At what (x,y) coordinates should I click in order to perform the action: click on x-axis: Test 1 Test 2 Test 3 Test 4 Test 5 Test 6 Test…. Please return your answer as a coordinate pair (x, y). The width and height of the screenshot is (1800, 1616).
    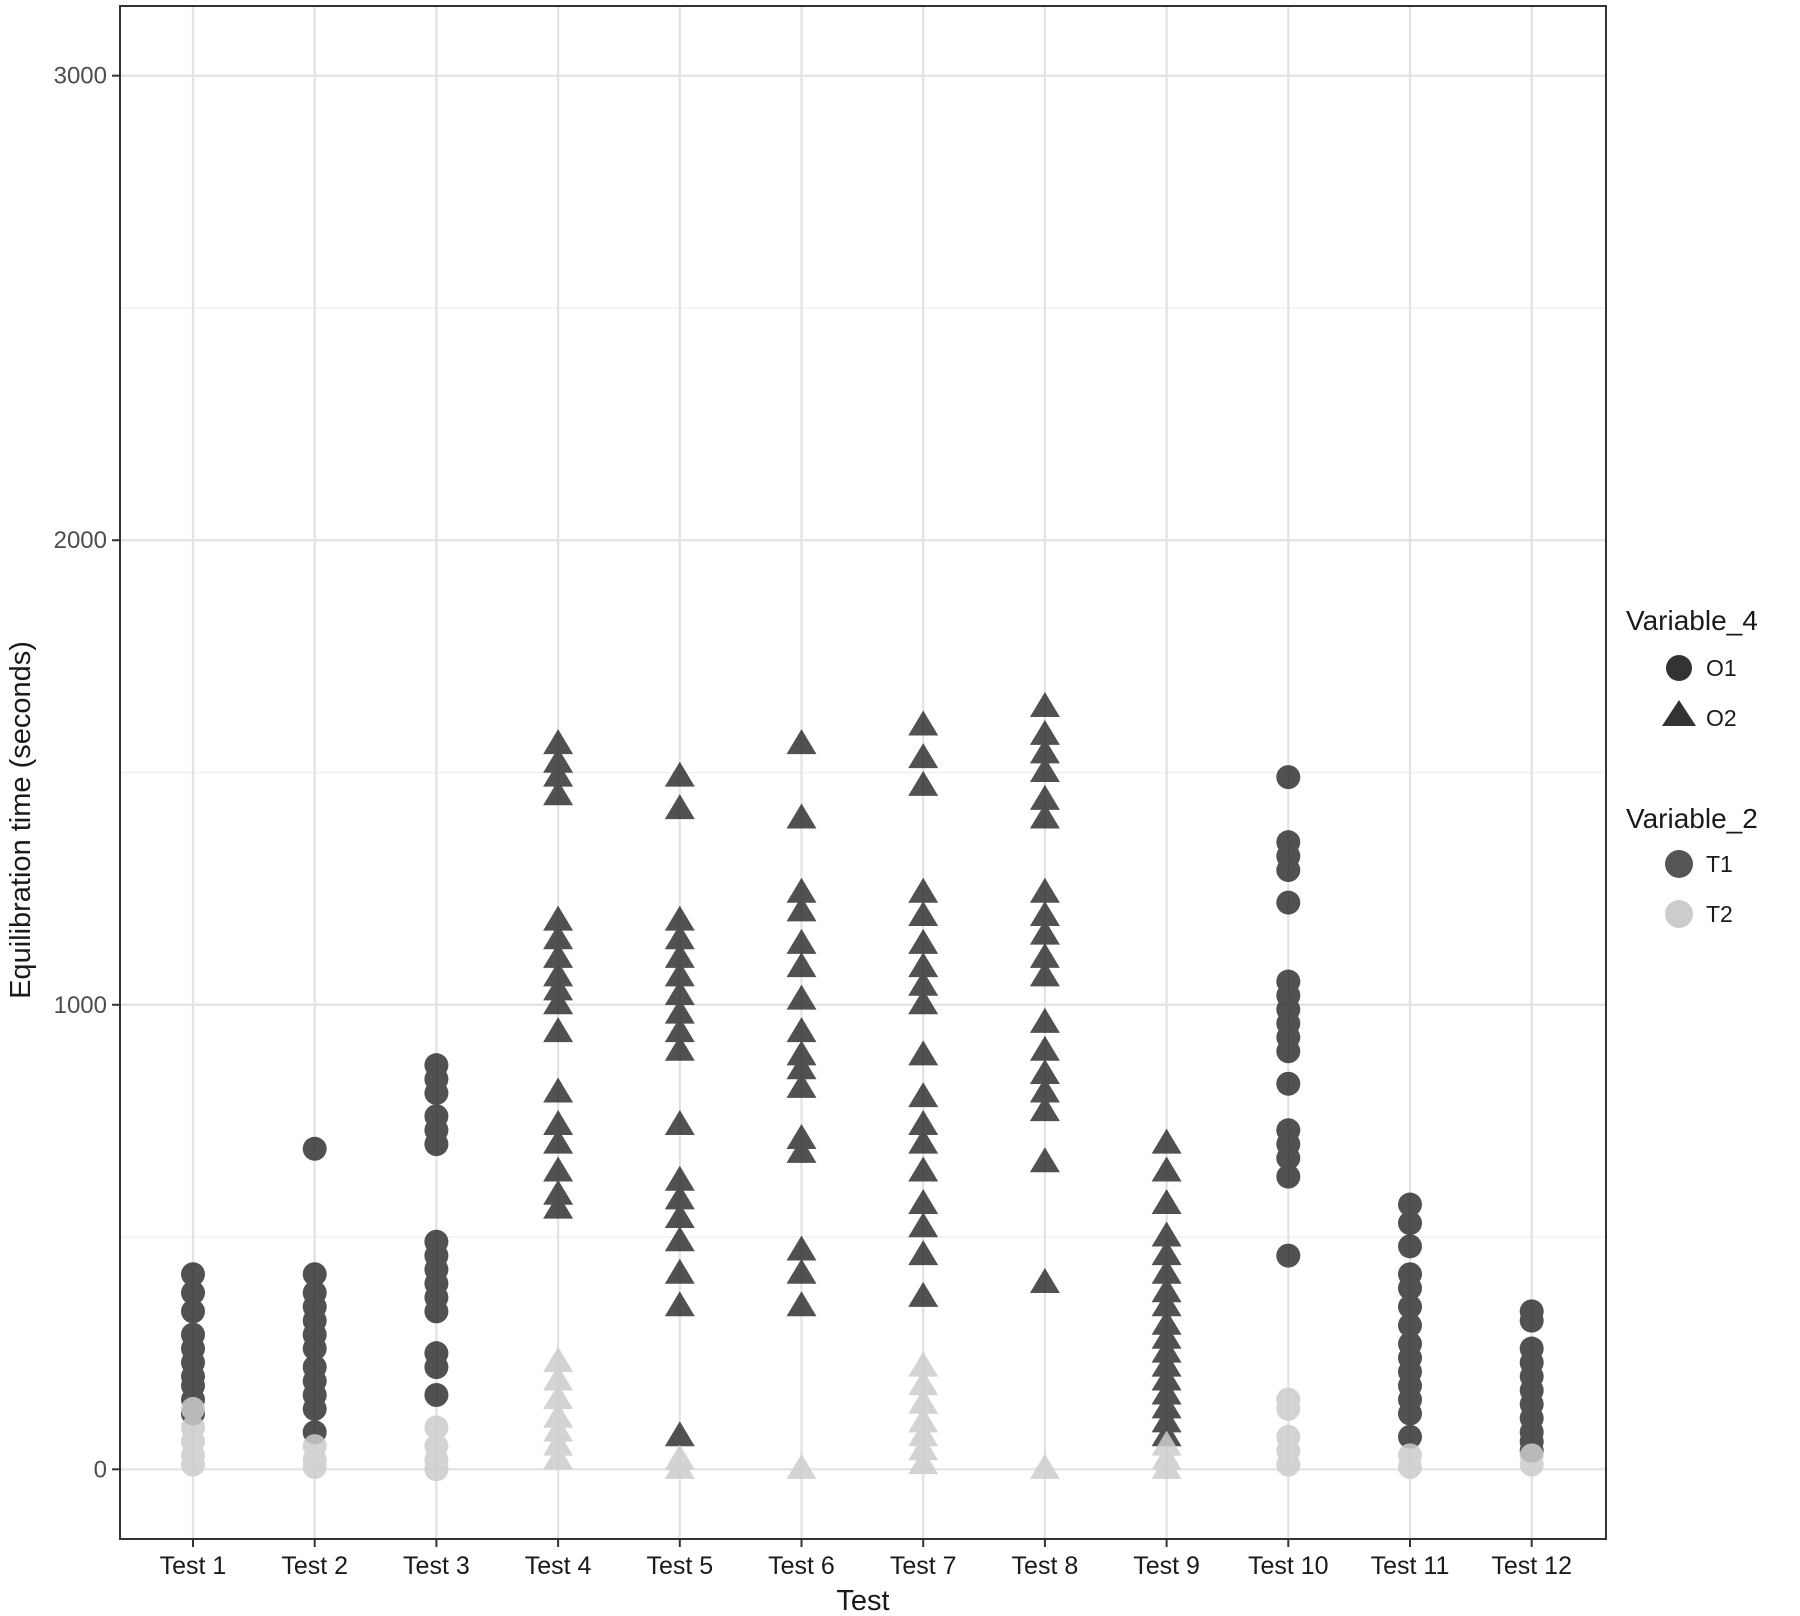
    Looking at the image, I should click on (866, 1559).